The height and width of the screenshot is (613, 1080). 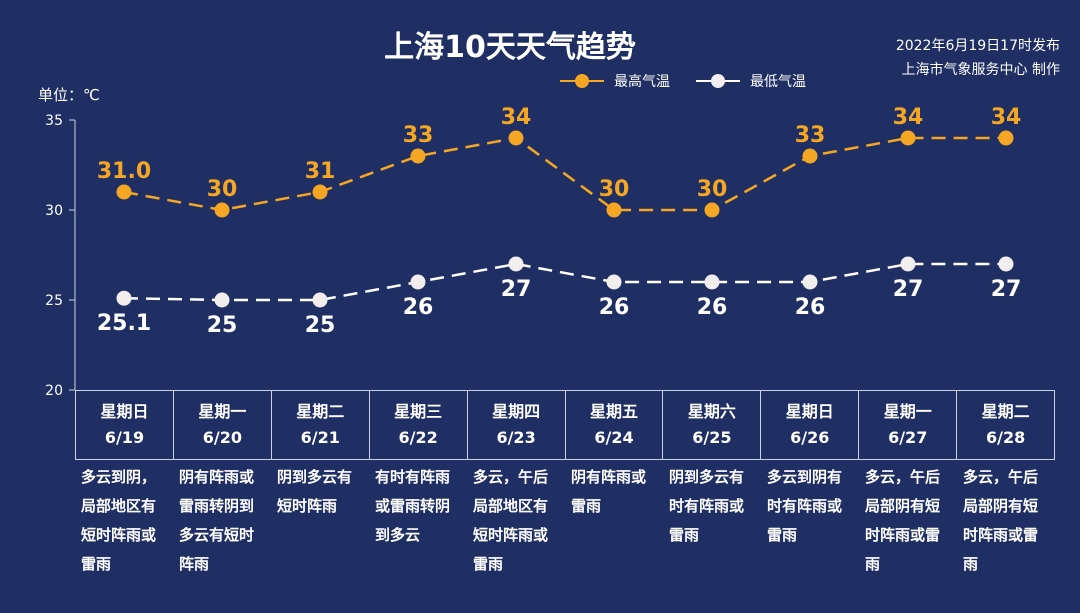 I want to click on legend-item-high: 最高气温, so click(x=615, y=81).